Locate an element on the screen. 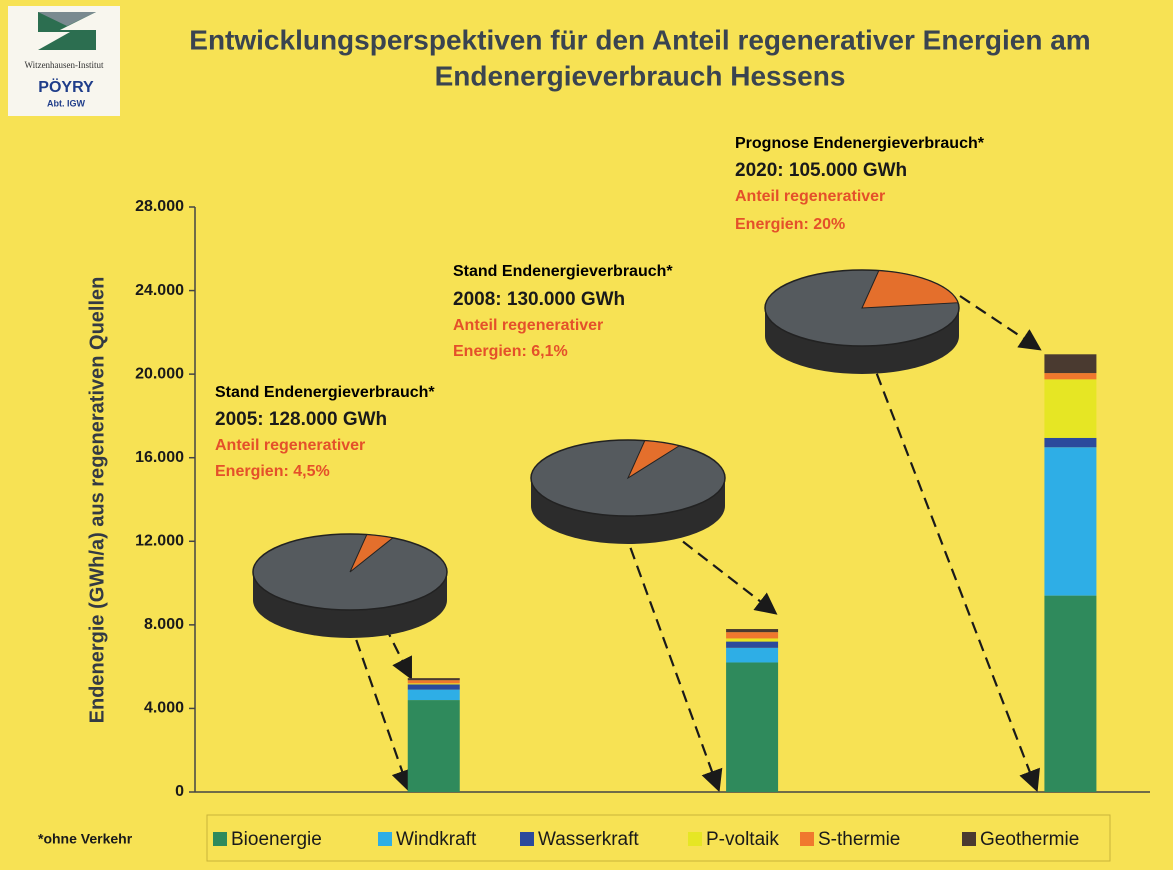  chart-title: Endenergieverbrauch Hessens is located at coordinates (640, 75).